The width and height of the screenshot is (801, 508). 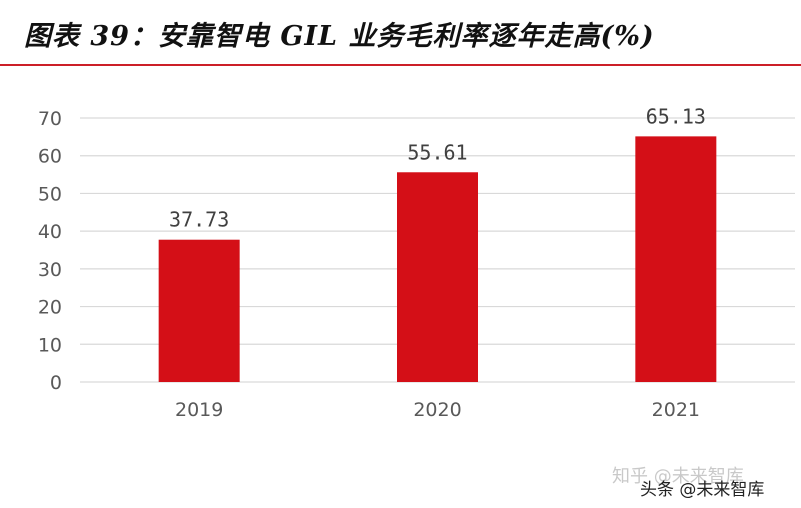 What do you see at coordinates (702, 490) in the screenshot?
I see `watermark-toutiao: 头条 @未来智库` at bounding box center [702, 490].